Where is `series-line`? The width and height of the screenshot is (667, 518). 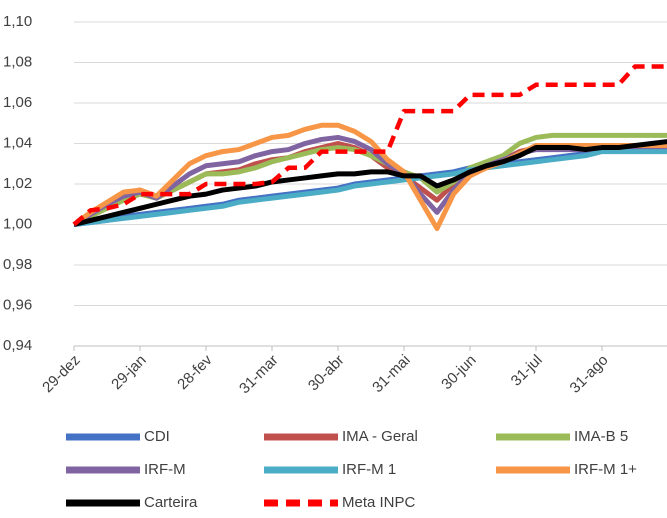
series-line is located at coordinates (370, 188).